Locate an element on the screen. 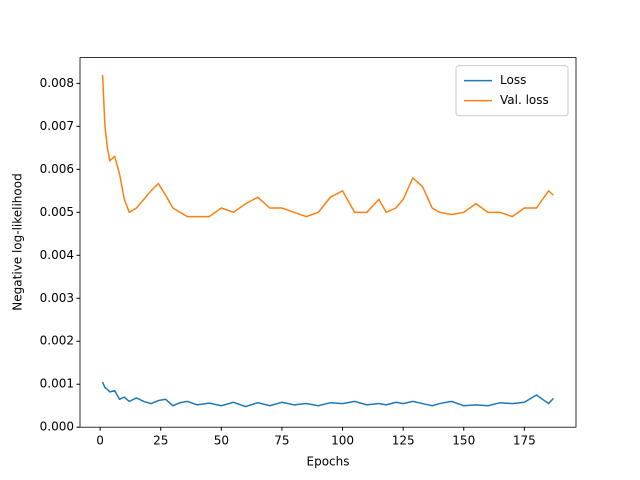  y-axis-label: Negative log-likelihood is located at coordinates (18, 241).